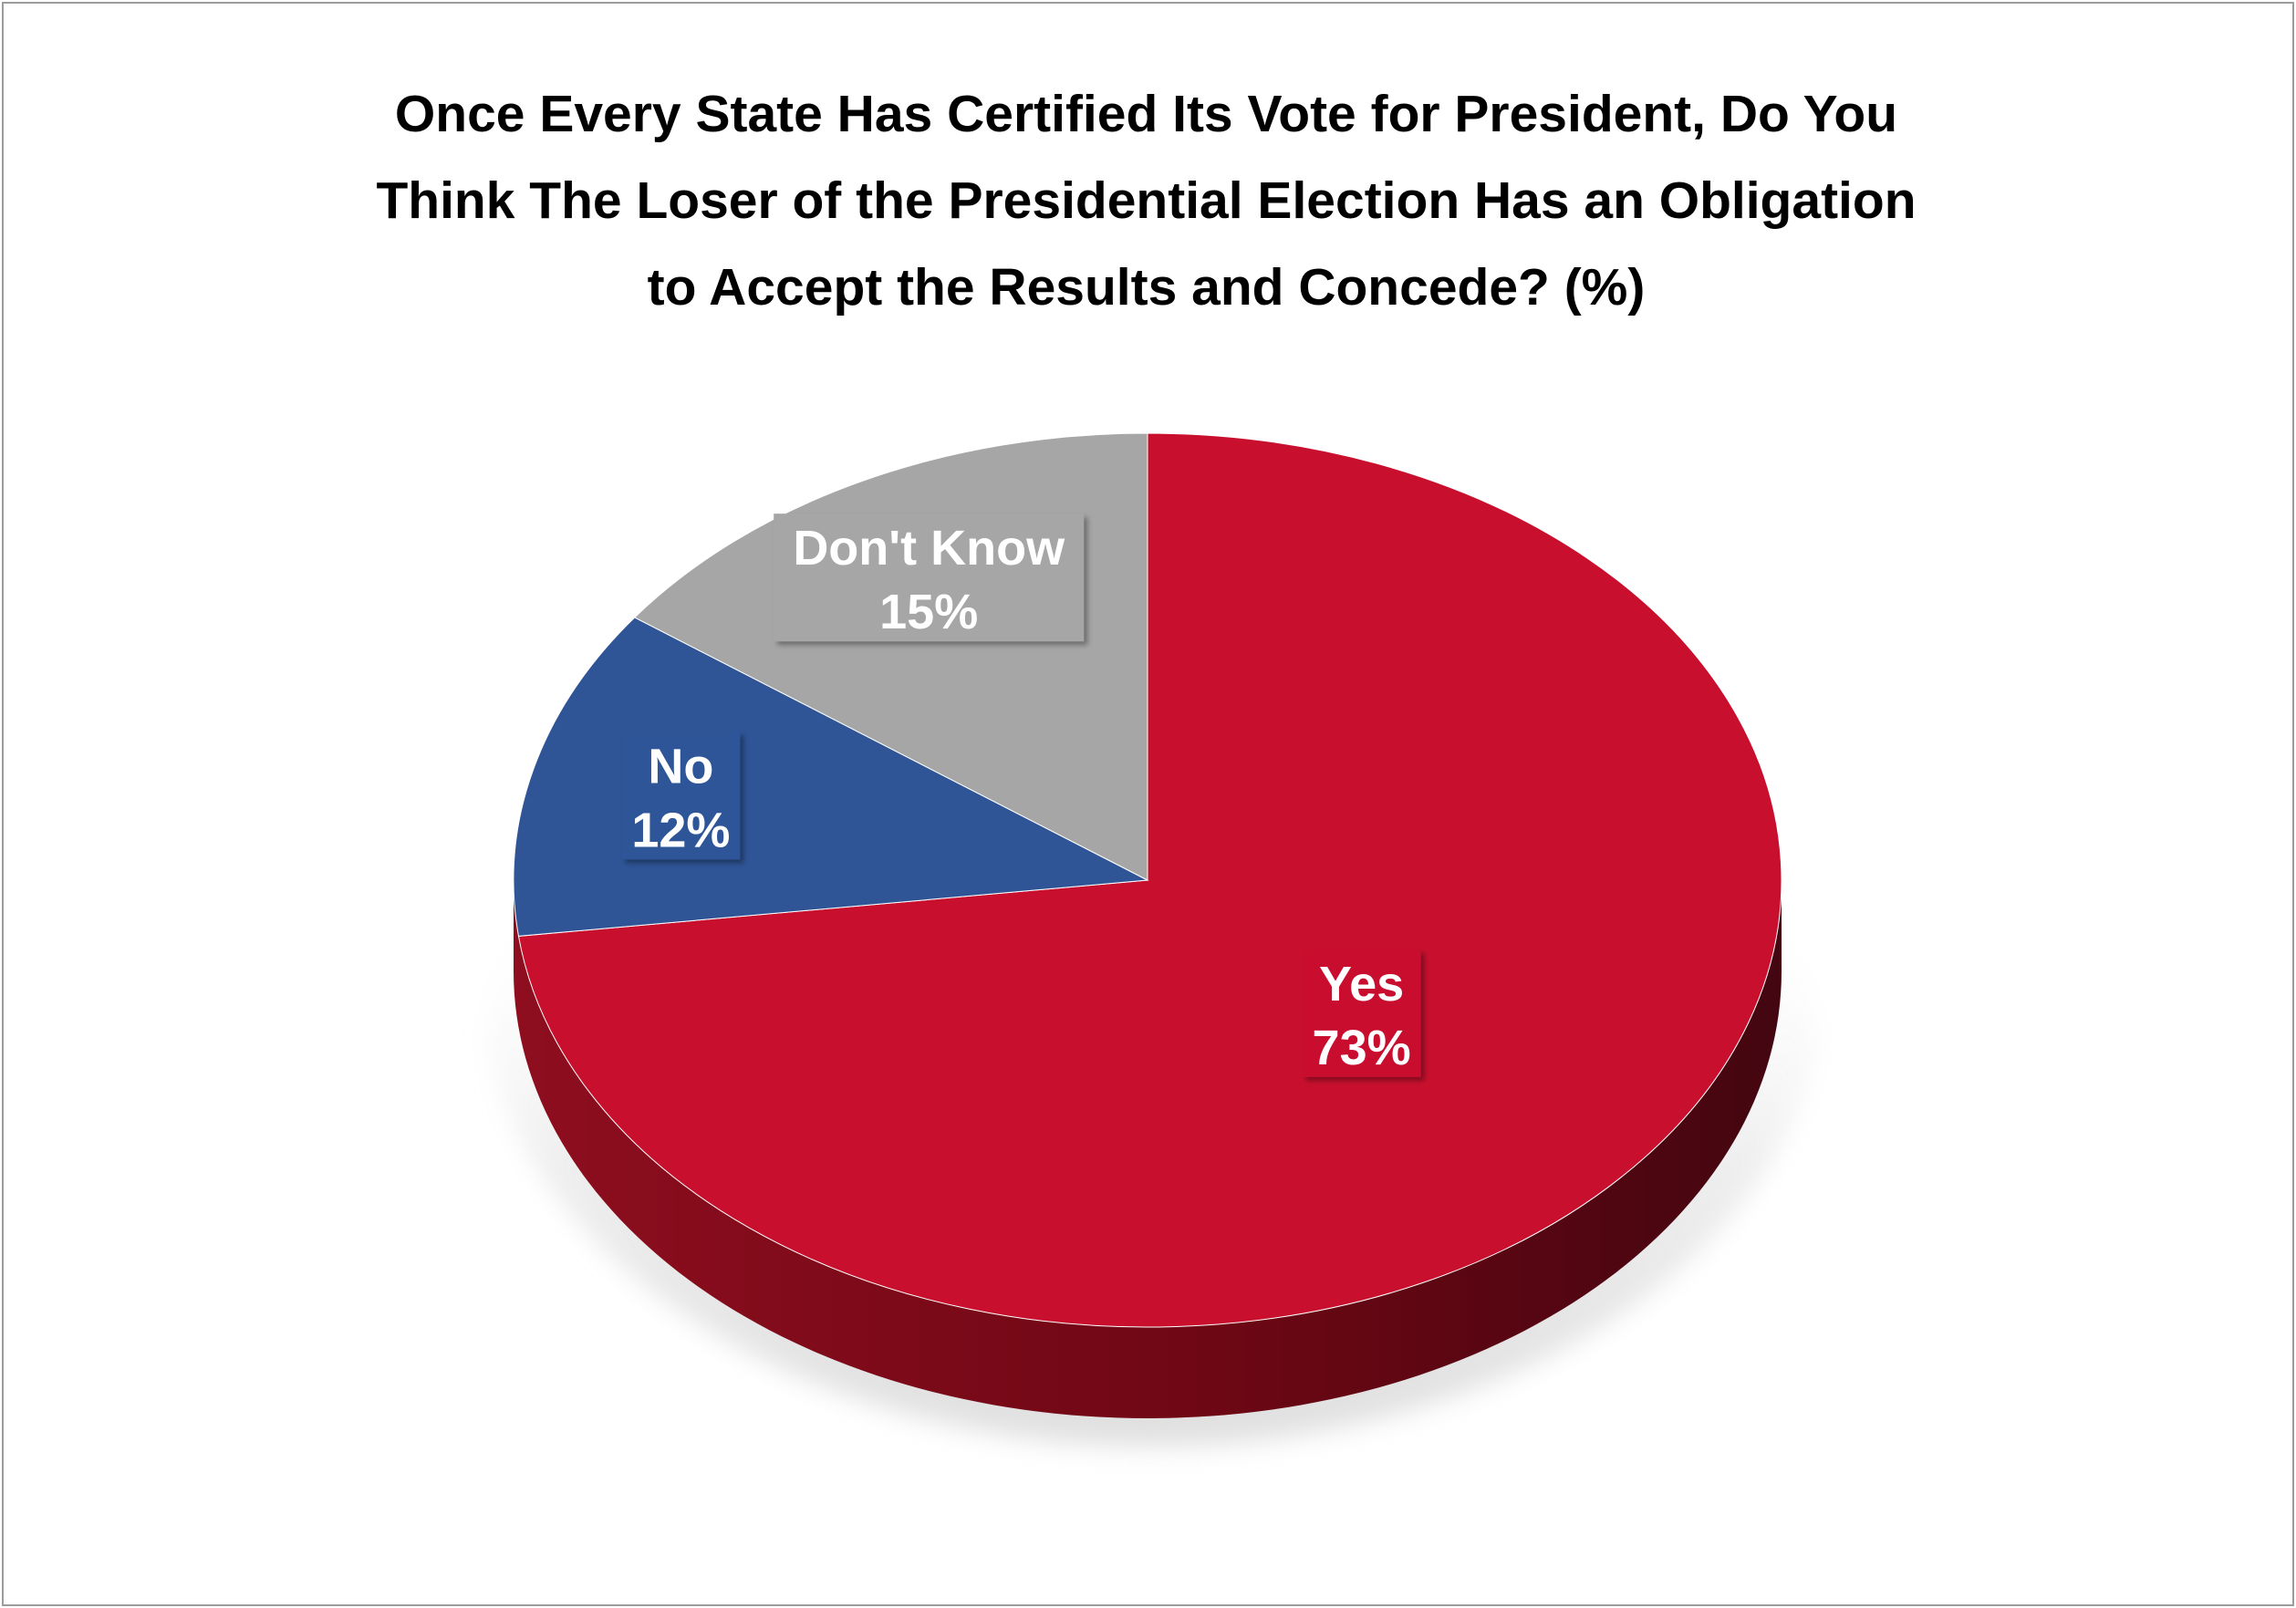 The width and height of the screenshot is (2296, 1608). I want to click on slice-label-don-t-know: Don't Know 15%, so click(930, 578).